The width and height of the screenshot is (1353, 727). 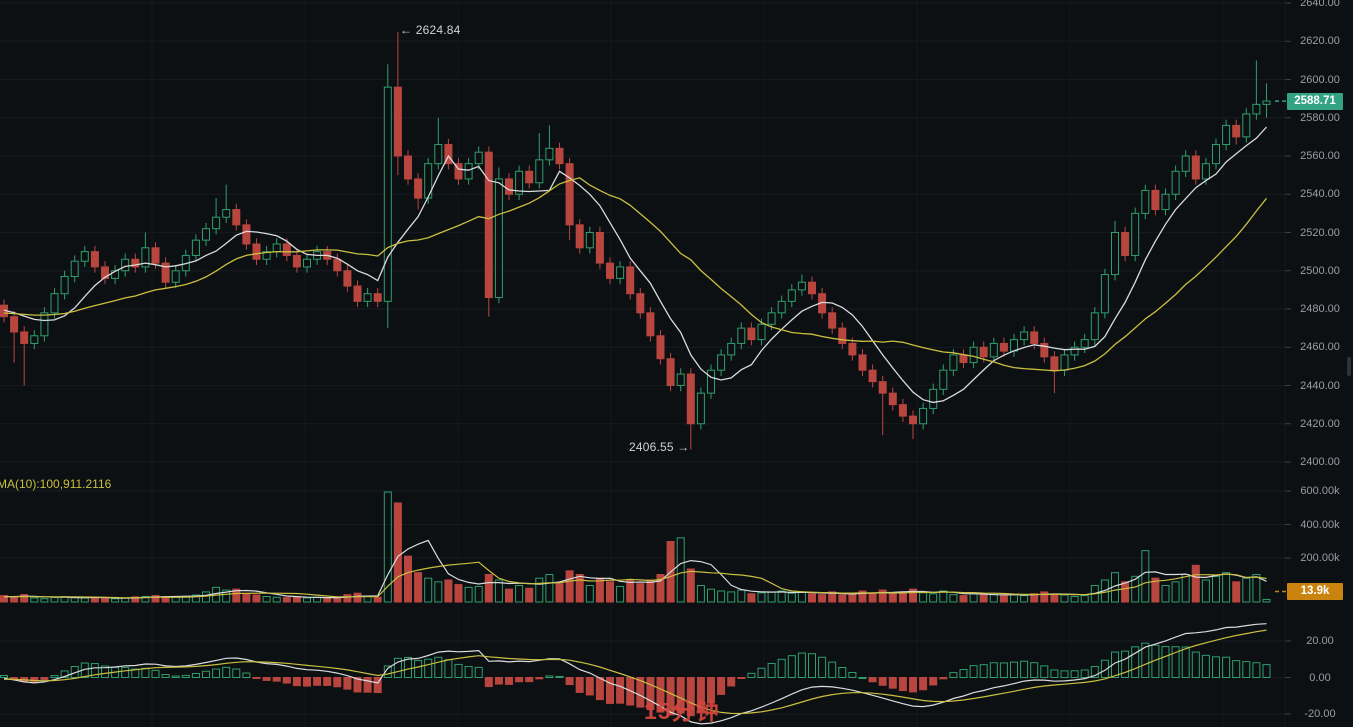 What do you see at coordinates (1320, 385) in the screenshot?
I see `price-axis-tick: 2440.00` at bounding box center [1320, 385].